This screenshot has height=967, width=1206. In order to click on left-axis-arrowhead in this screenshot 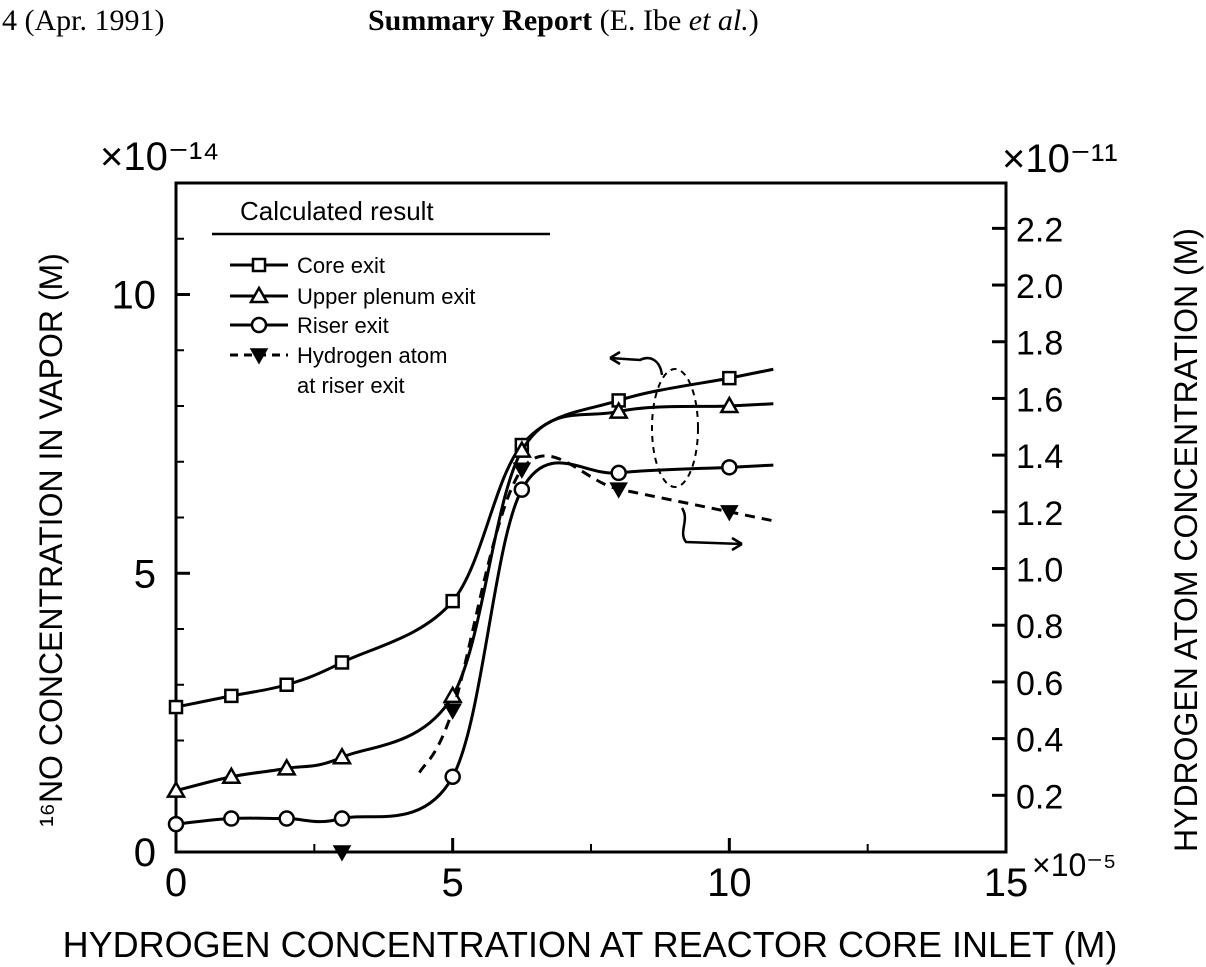, I will do `click(615, 358)`.